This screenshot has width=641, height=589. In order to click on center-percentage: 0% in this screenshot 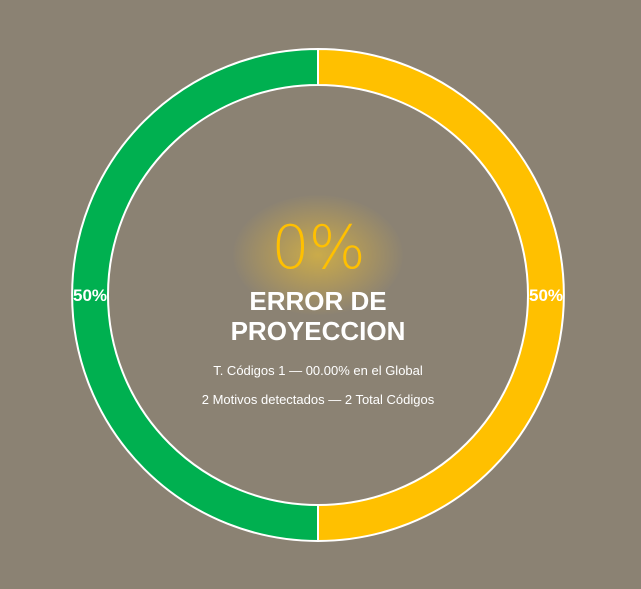, I will do `click(318, 248)`.